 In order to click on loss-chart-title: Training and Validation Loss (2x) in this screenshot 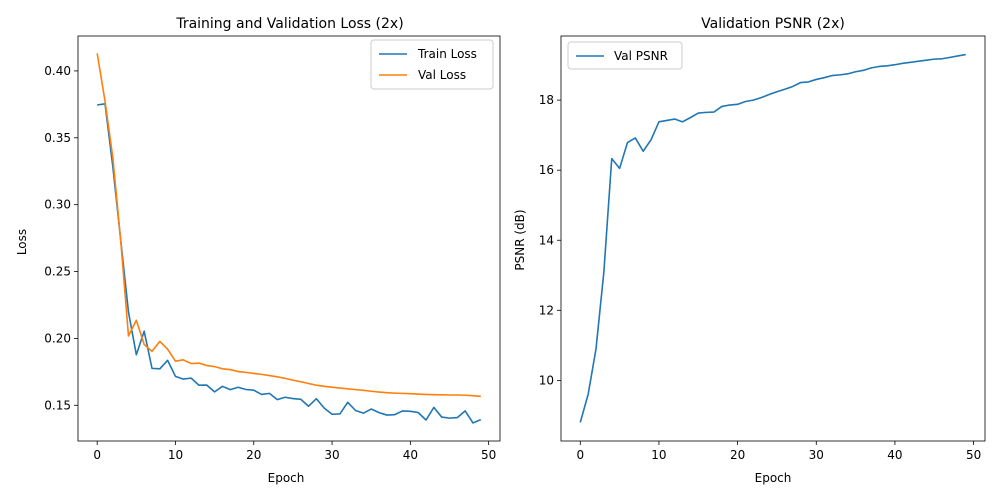, I will do `click(289, 24)`.